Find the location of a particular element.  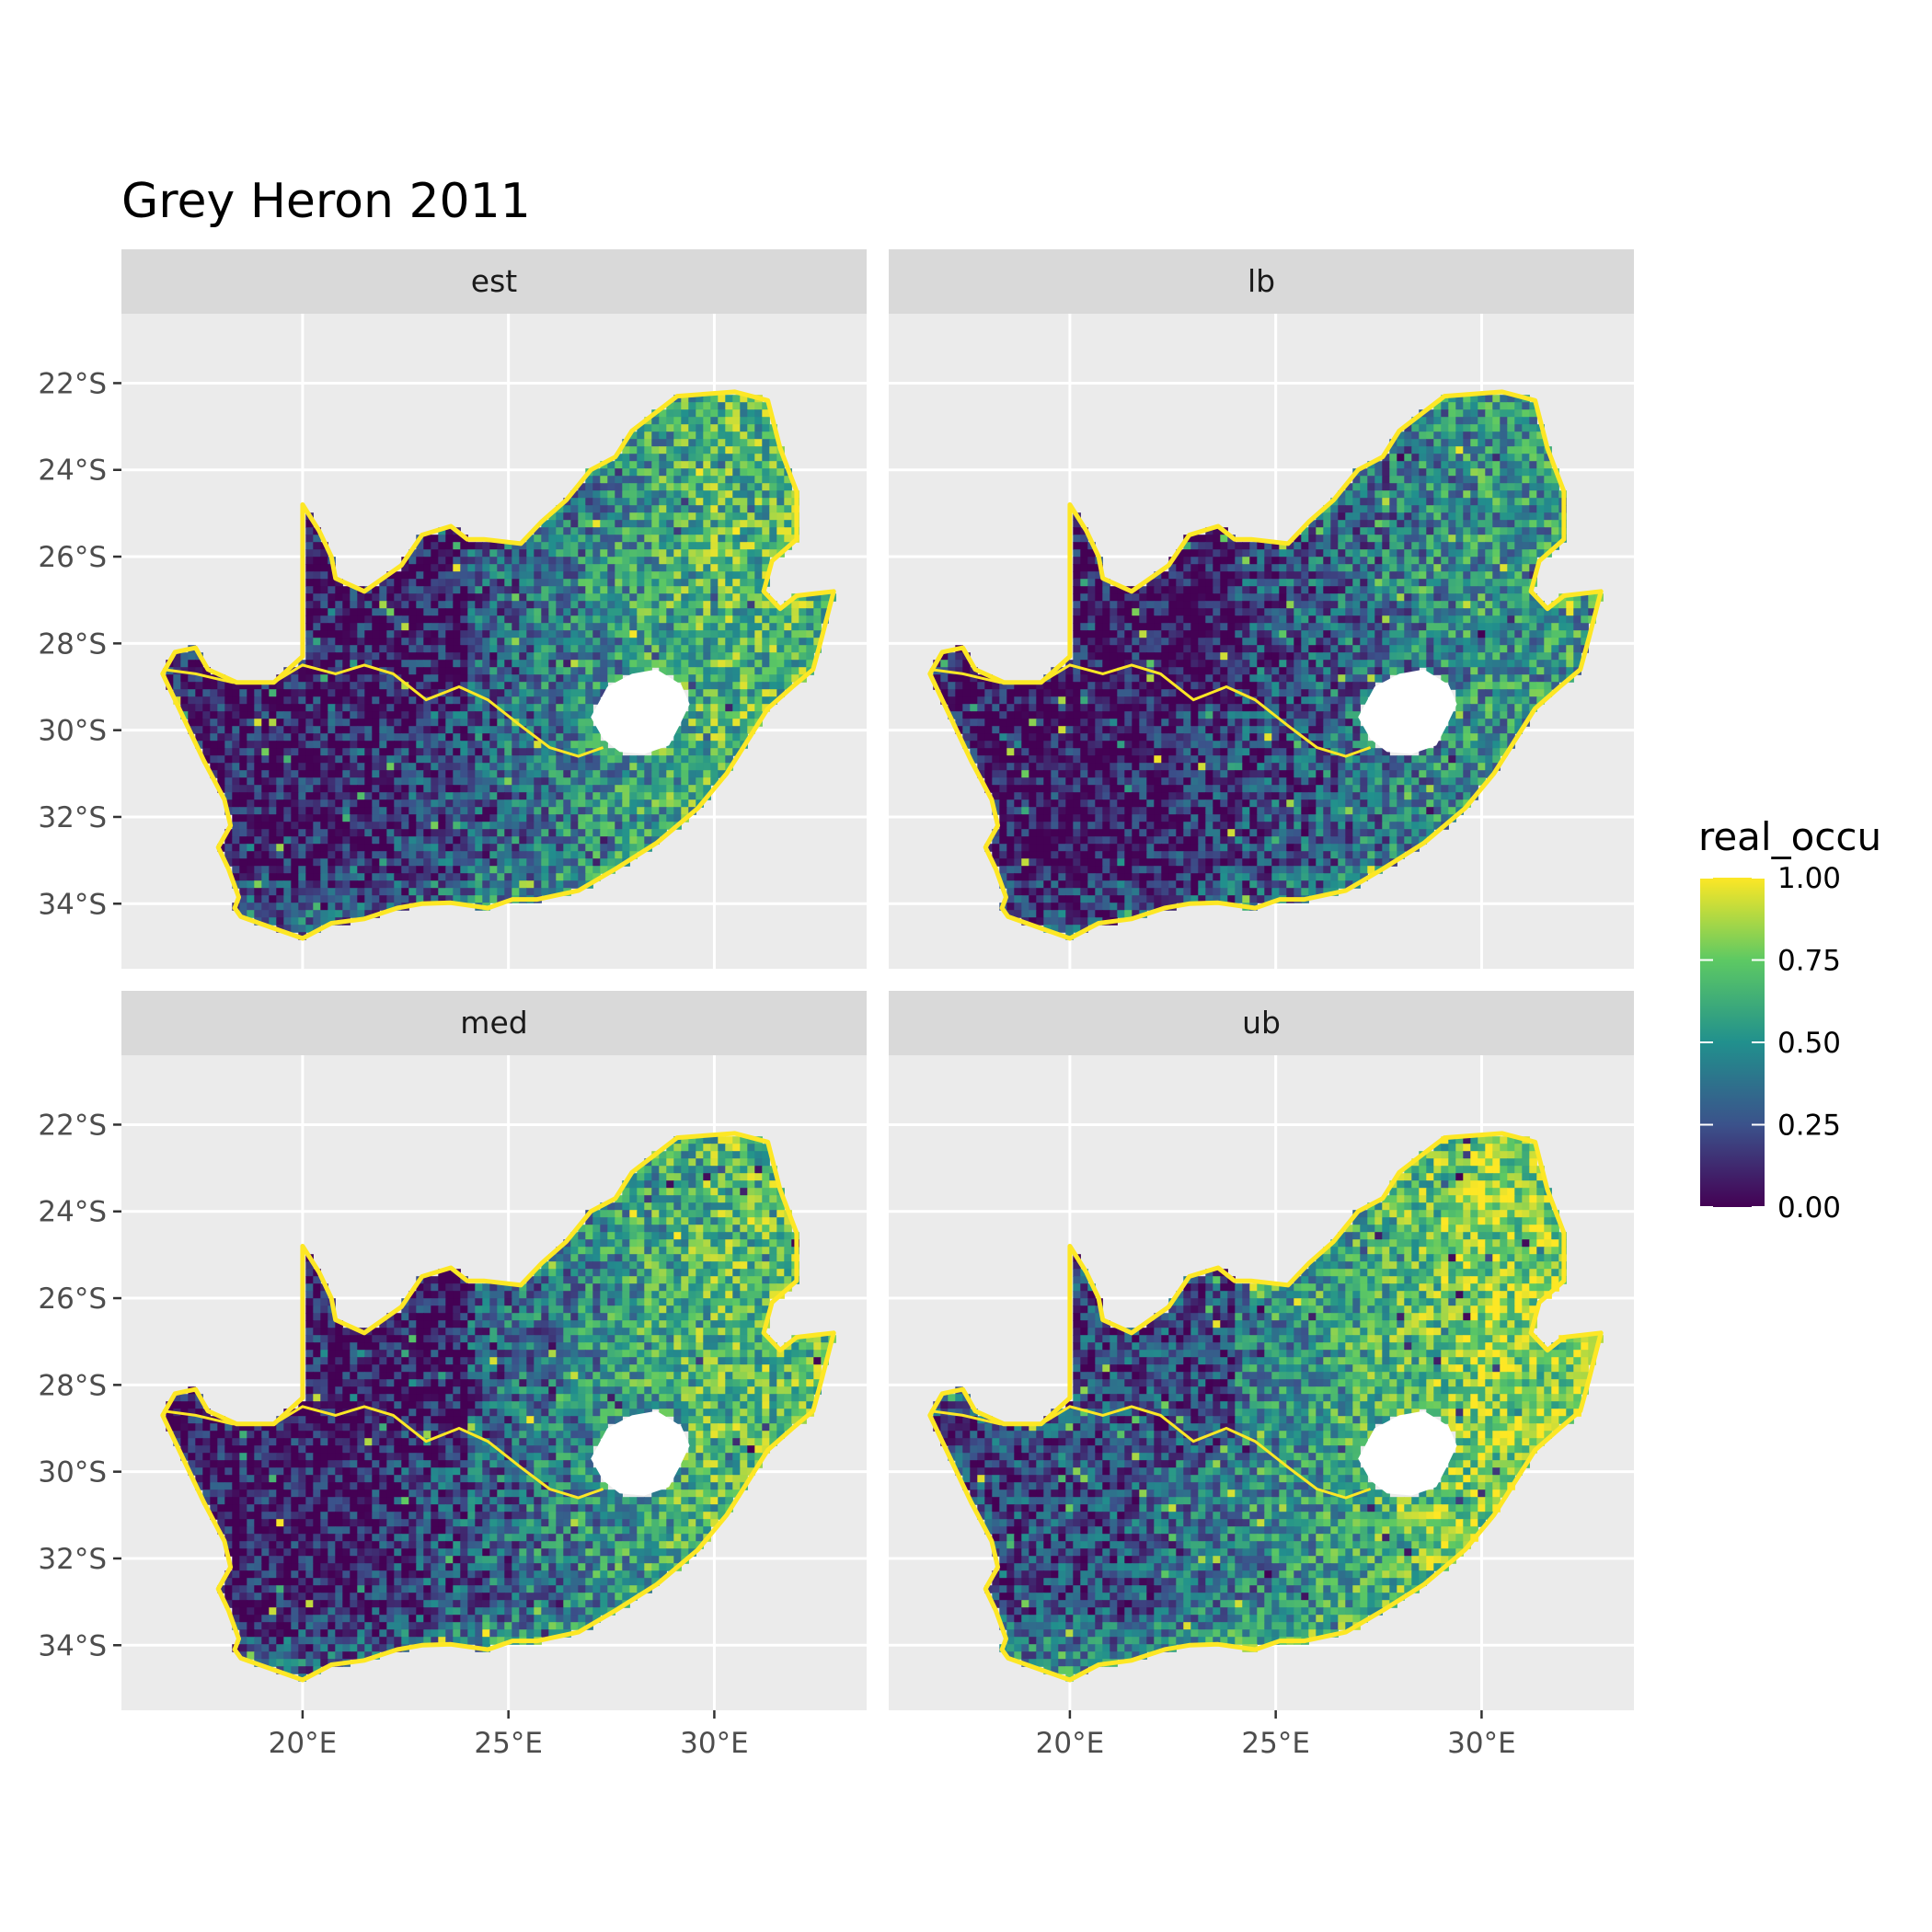

plot-title: Grey Heron 2011 is located at coordinates (326, 201).